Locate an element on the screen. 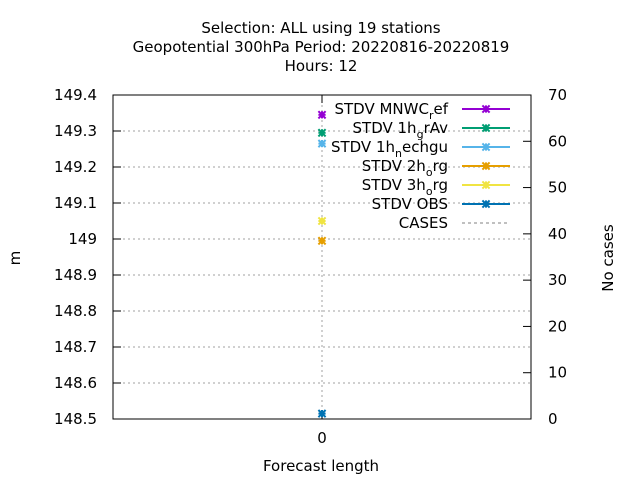  y-tick-label: 148.6 is located at coordinates (75, 383).